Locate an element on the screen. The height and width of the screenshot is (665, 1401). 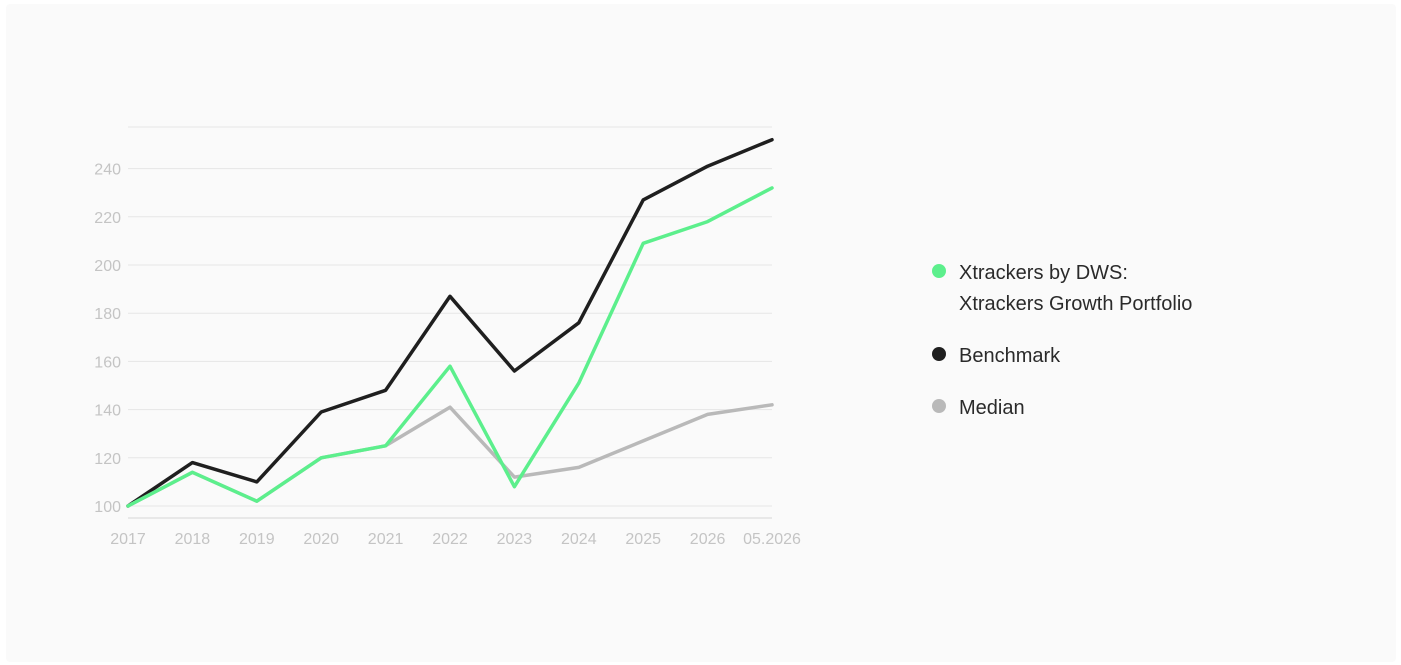
x-tick-label: 2023 is located at coordinates (515, 539).